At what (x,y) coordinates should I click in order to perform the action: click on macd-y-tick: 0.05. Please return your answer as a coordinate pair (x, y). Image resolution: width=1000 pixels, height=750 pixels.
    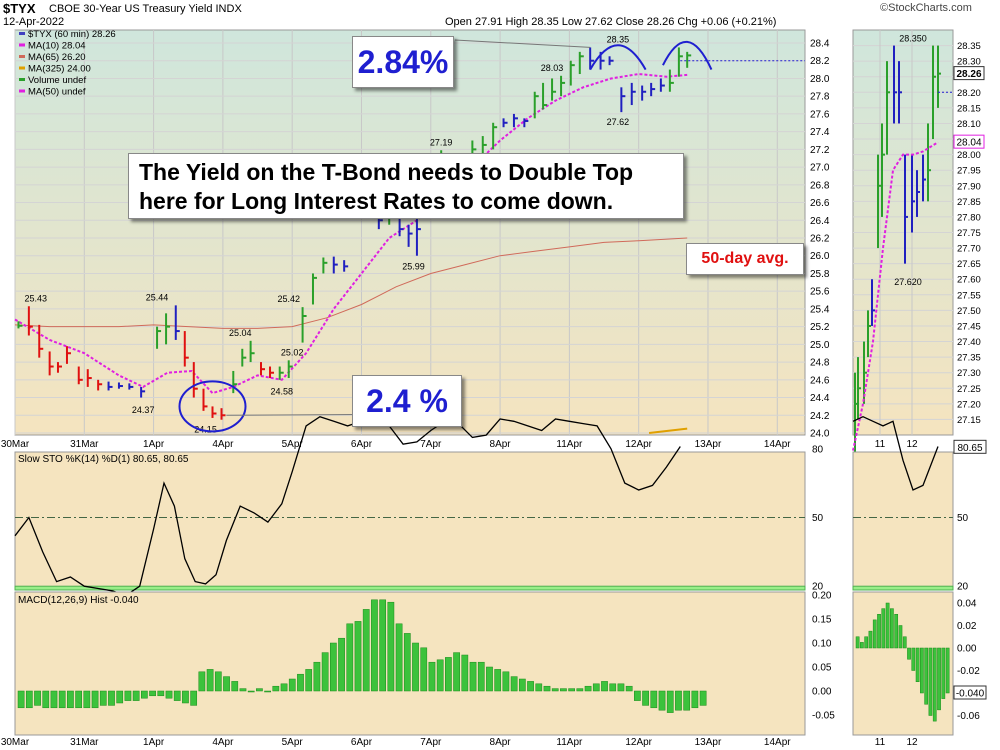
    Looking at the image, I should click on (822, 668).